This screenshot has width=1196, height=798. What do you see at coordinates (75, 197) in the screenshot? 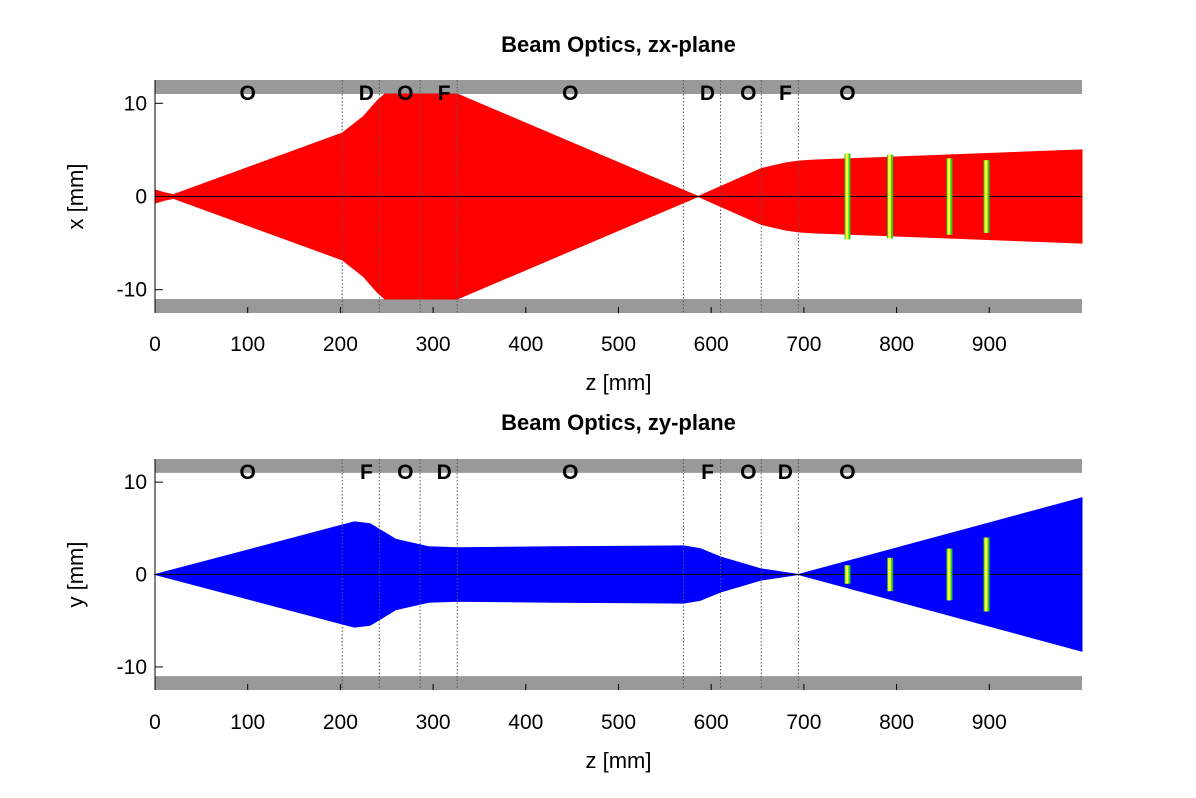
I see `y-axis-label-zx: x [mm]` at bounding box center [75, 197].